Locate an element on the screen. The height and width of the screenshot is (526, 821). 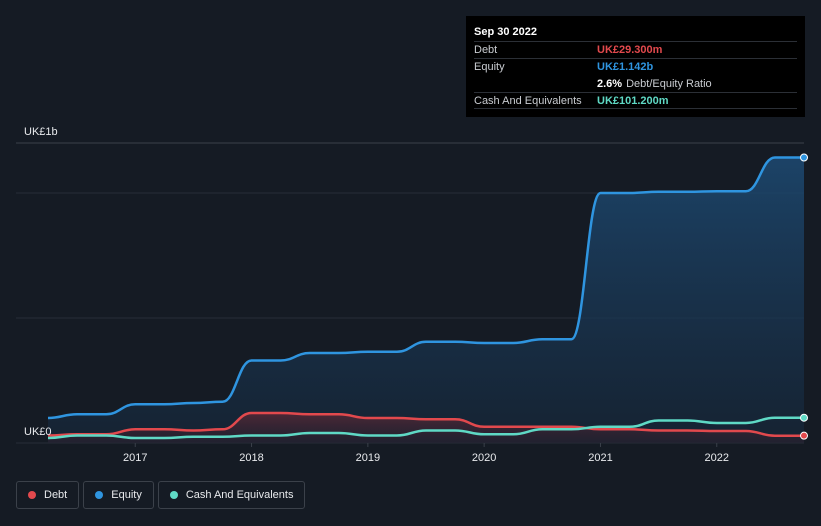
tooltip-date: Sep 30 2022 is located at coordinates (505, 32).